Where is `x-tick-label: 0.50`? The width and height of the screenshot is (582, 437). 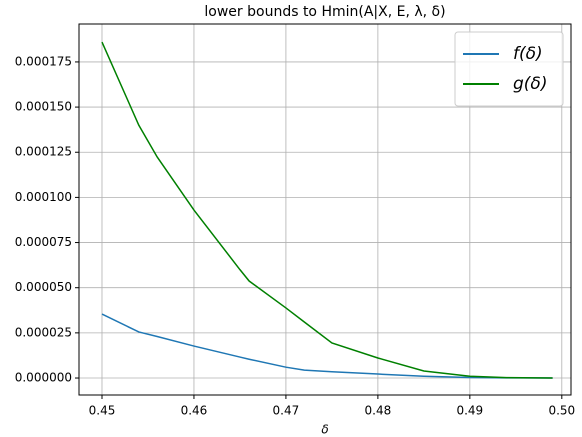 x-tick-label: 0.50 is located at coordinates (561, 411).